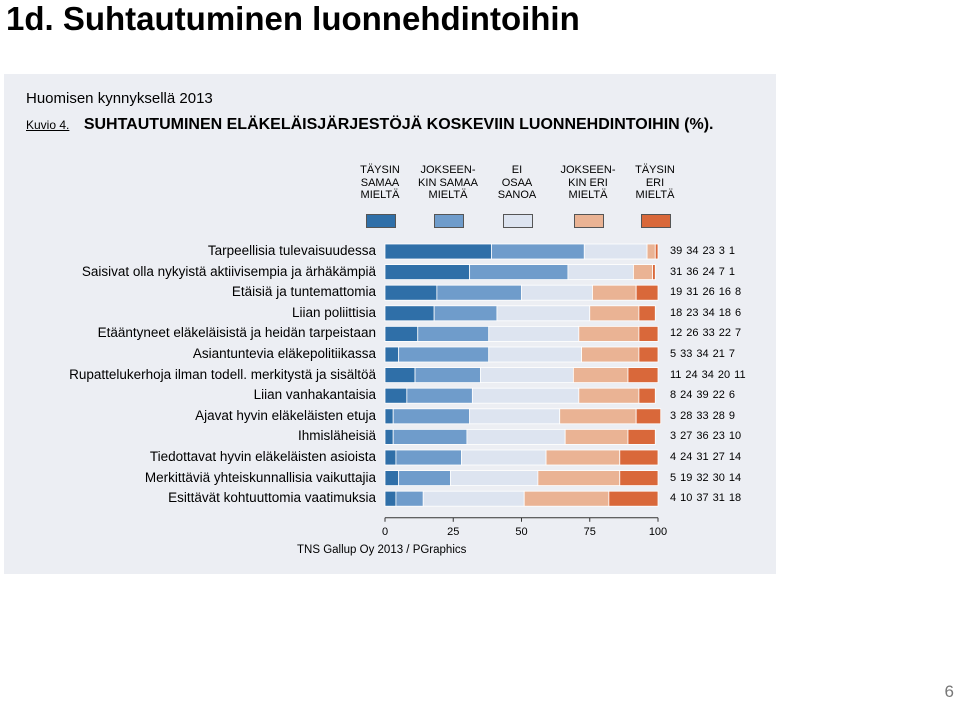 The width and height of the screenshot is (960, 704). I want to click on legend-label-4: JOKSEEN- KIN ERI MIELTÄ, so click(588, 183).